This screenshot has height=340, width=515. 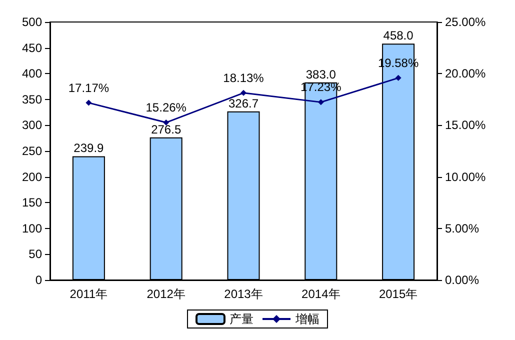 I want to click on y-tick-label: 300, so click(x=32, y=125).